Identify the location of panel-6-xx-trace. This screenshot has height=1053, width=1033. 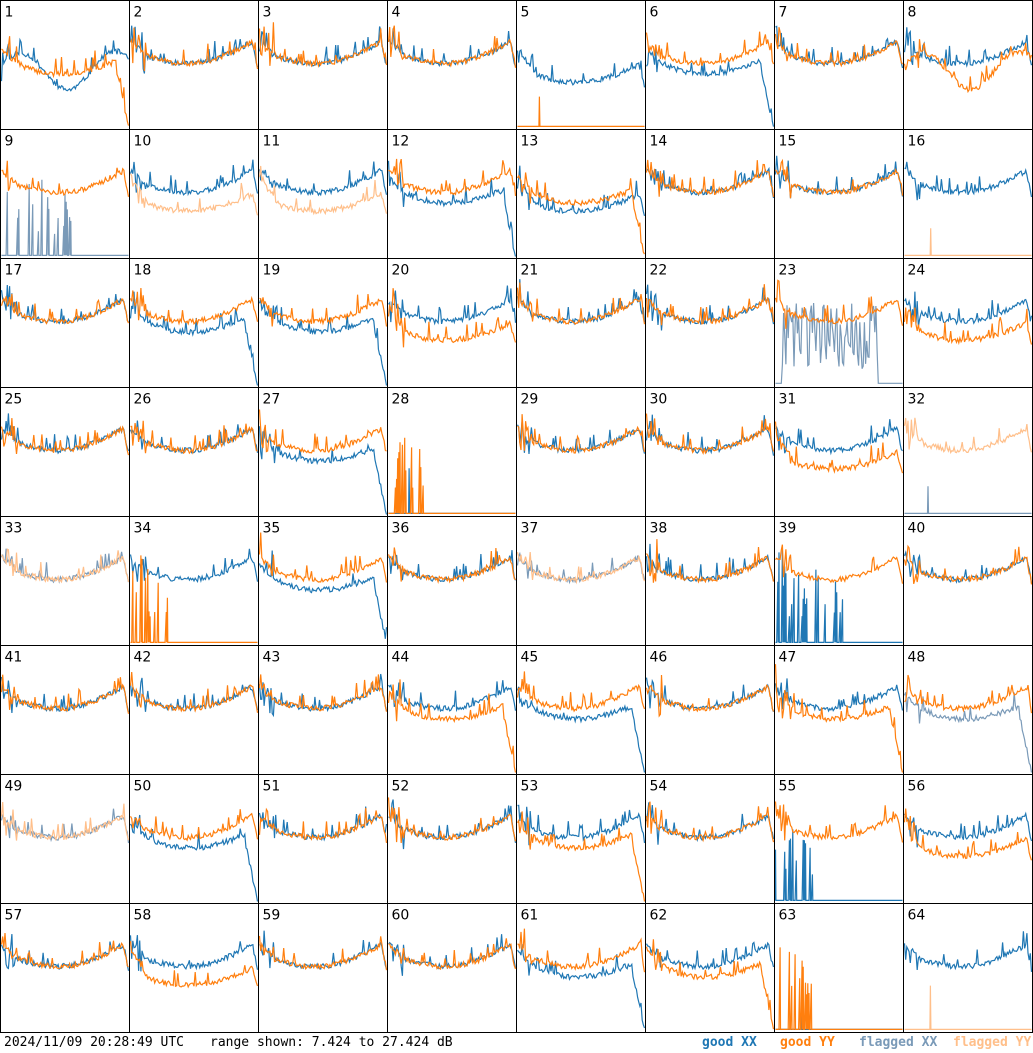
(710, 87).